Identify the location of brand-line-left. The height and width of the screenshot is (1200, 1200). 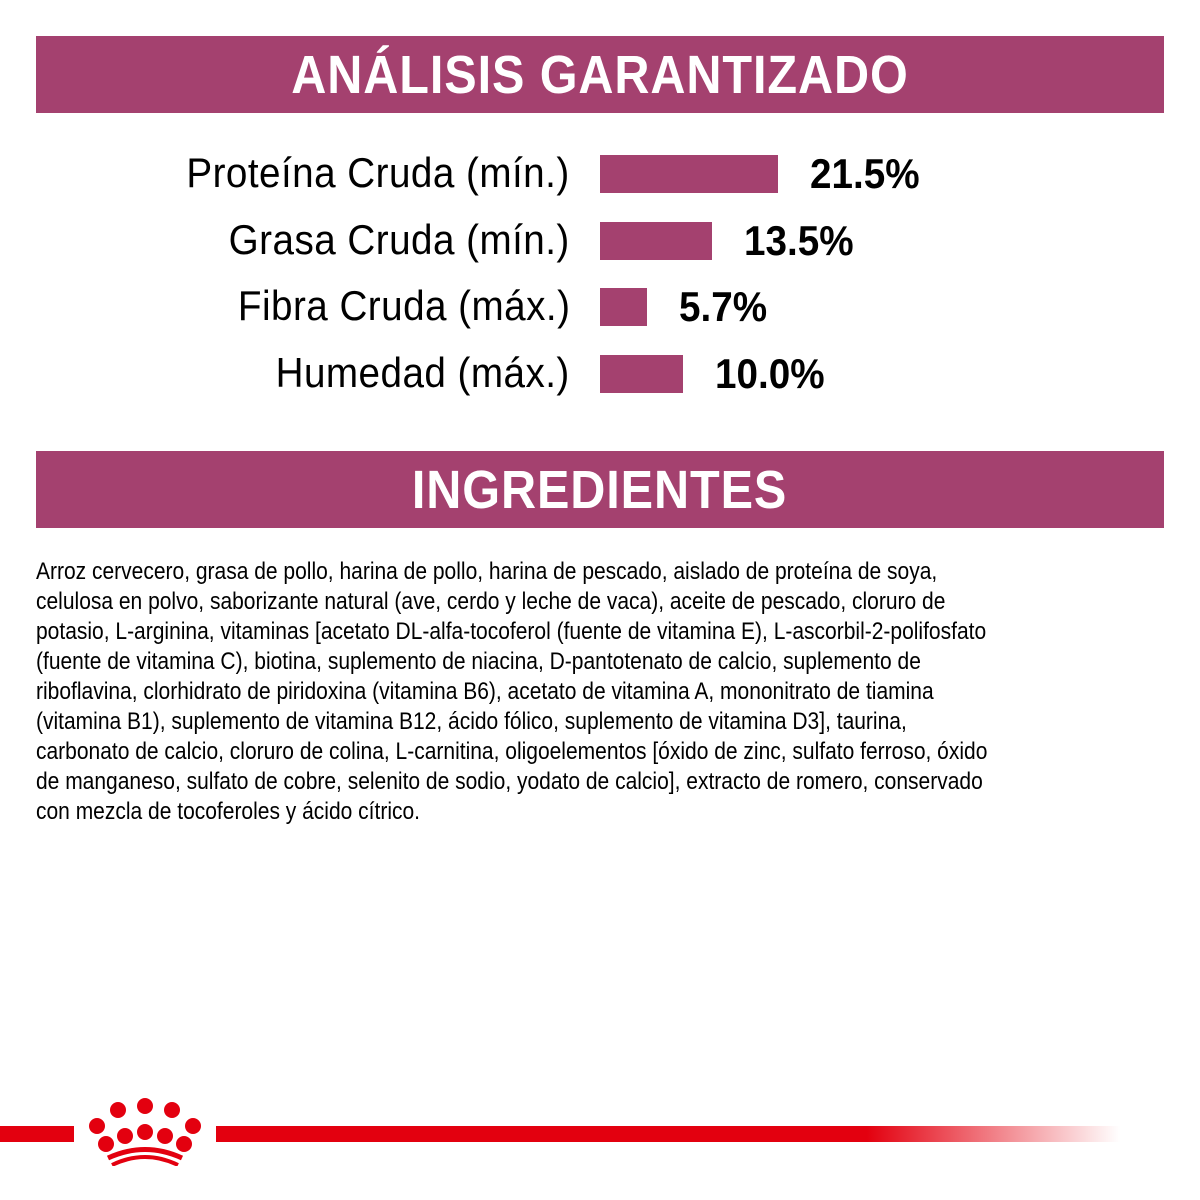
(37, 1134).